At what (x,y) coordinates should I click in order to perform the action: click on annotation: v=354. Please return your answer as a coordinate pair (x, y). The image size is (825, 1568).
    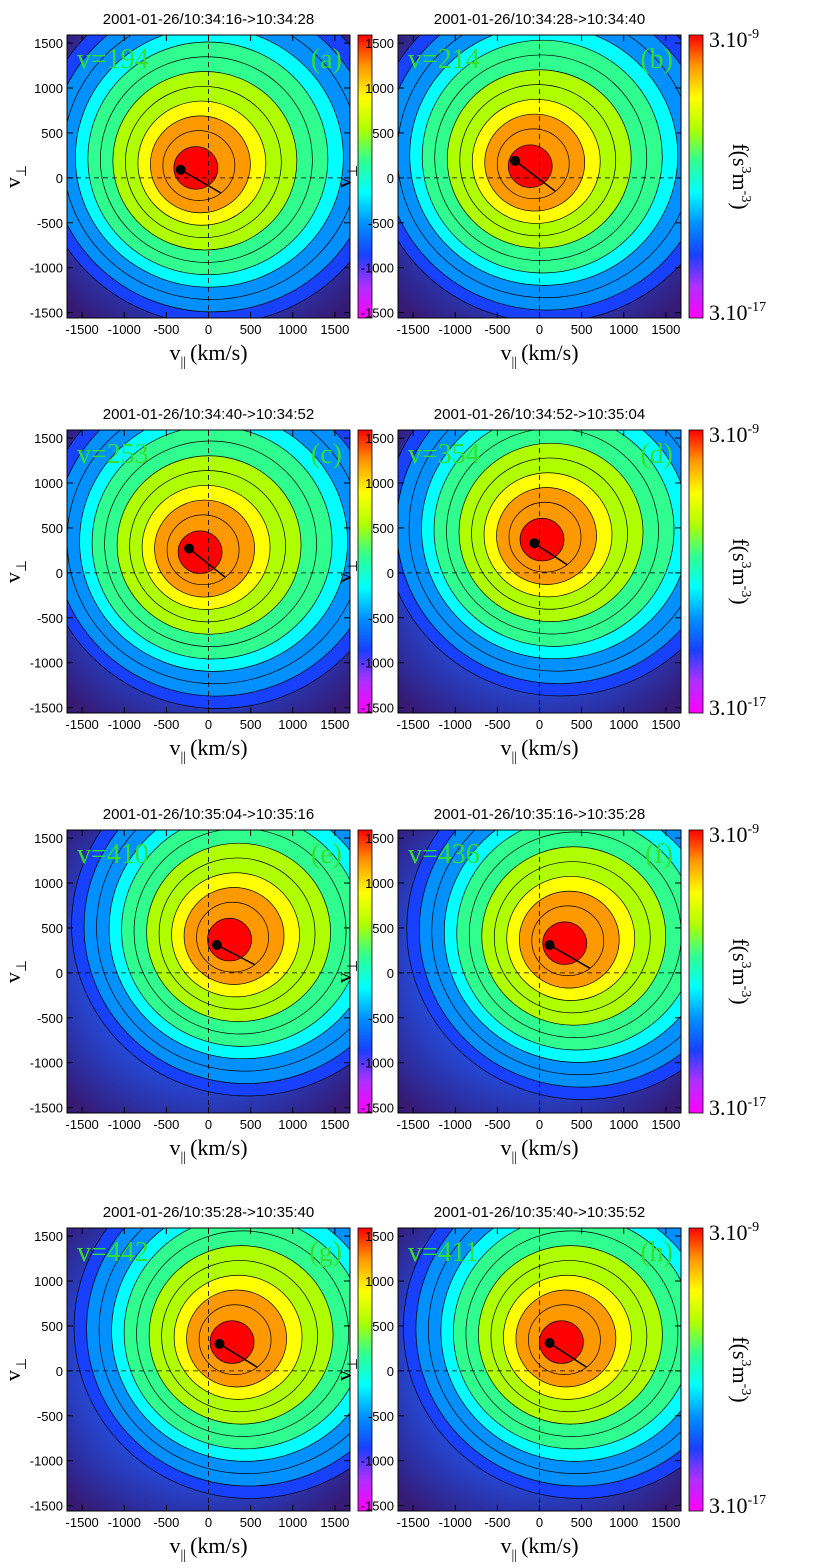
    Looking at the image, I should click on (444, 454).